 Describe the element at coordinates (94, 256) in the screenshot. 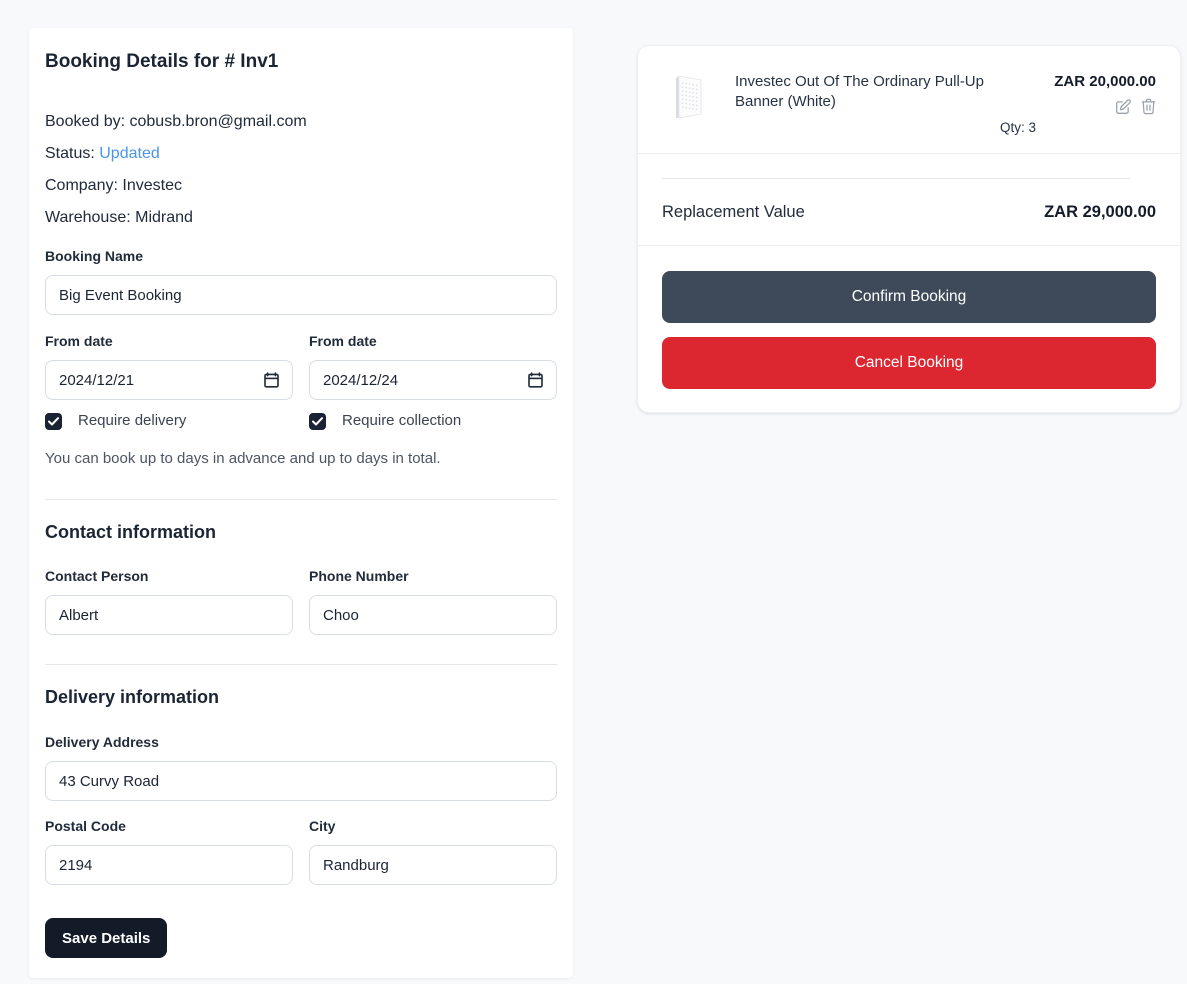

I see `booking-name-label: Booking Name` at that location.